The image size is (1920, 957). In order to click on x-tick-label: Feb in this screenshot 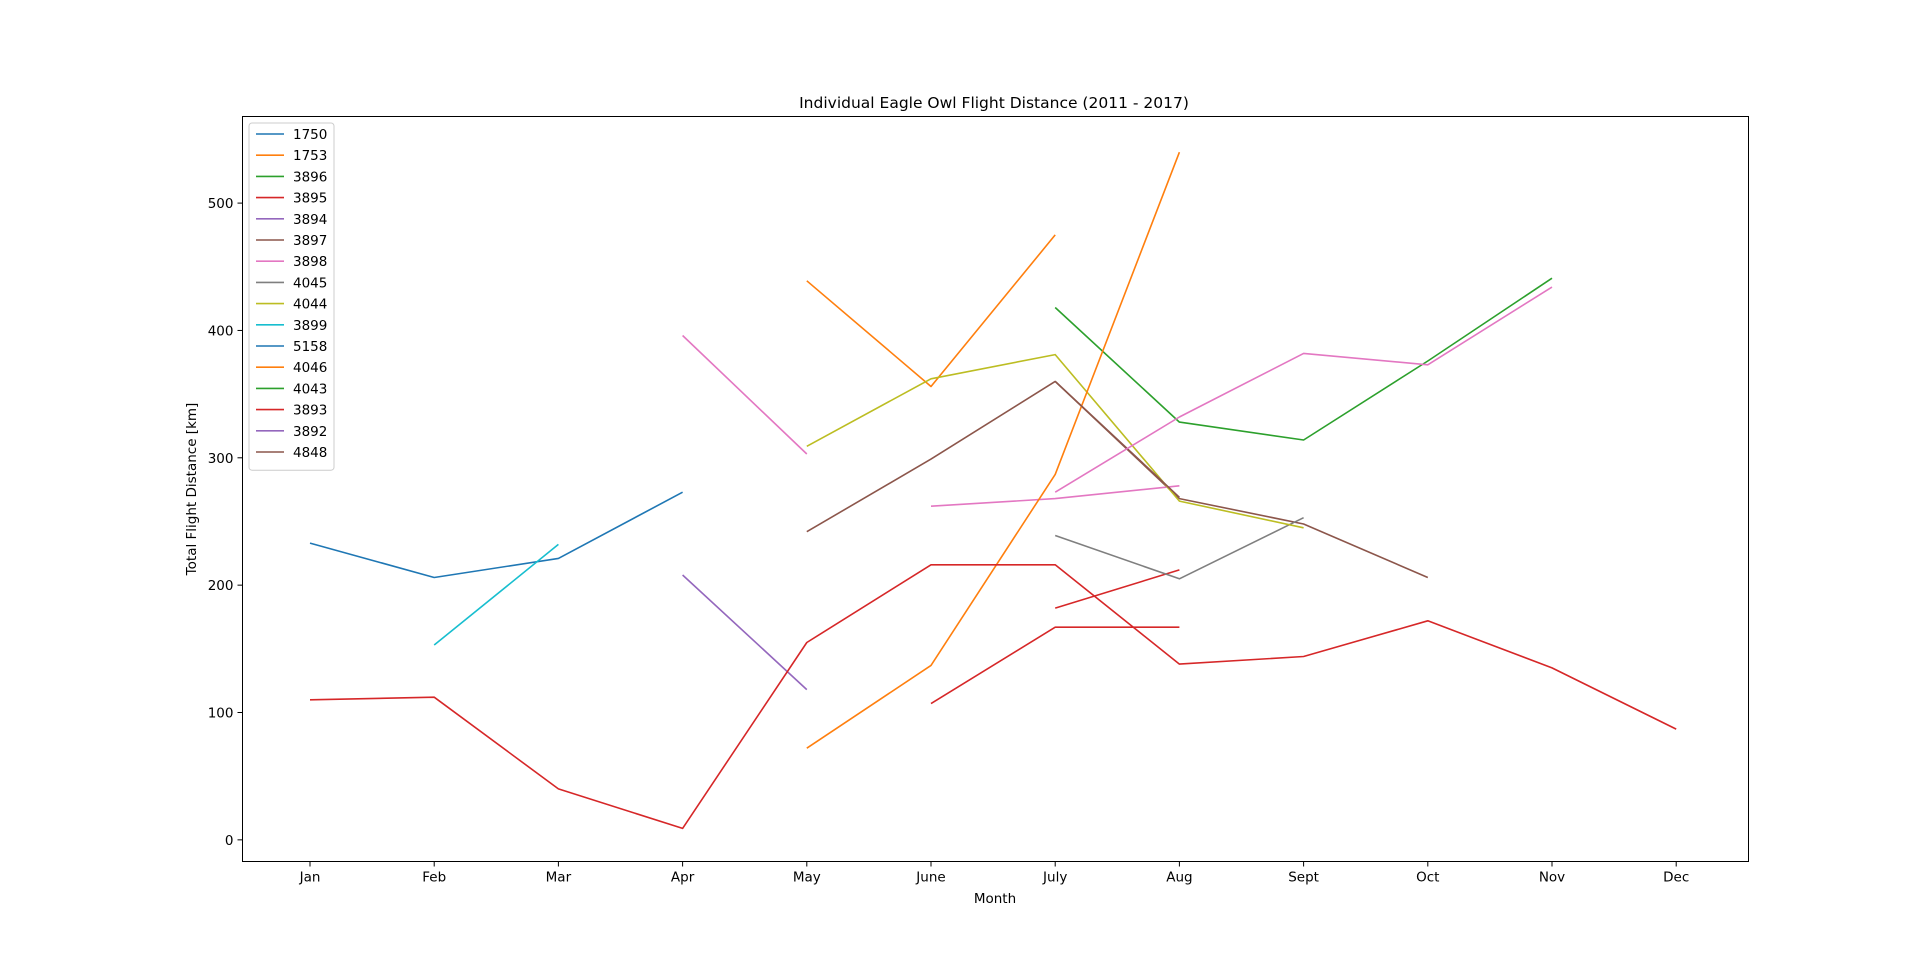, I will do `click(434, 878)`.